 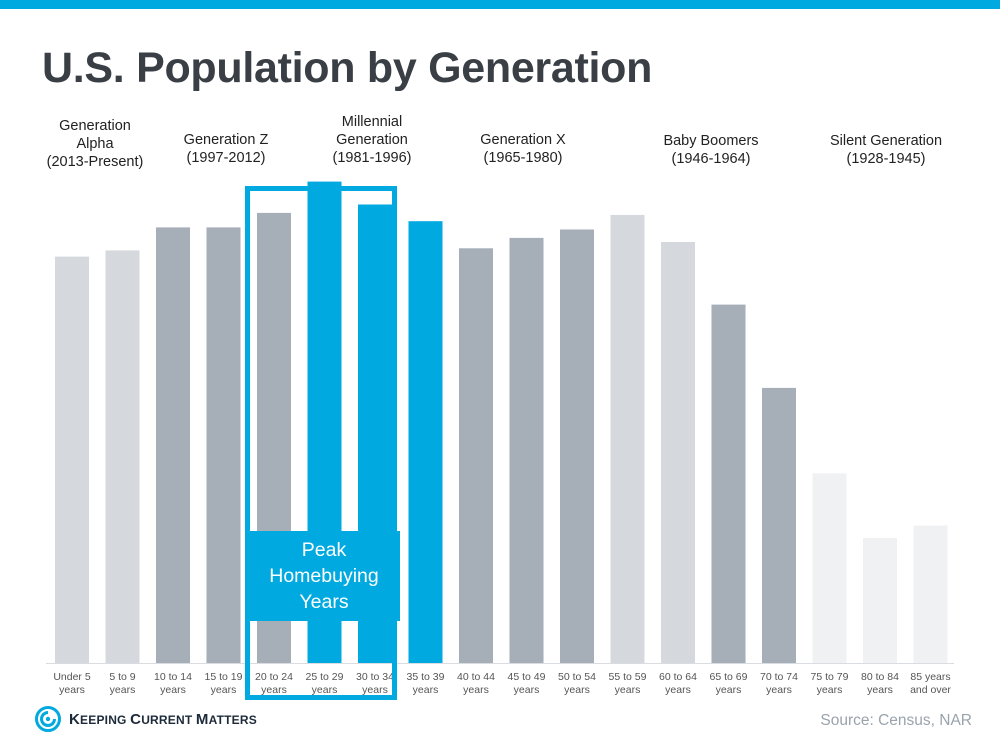 What do you see at coordinates (886, 141) in the screenshot?
I see `generation-label-line: Silent Generation` at bounding box center [886, 141].